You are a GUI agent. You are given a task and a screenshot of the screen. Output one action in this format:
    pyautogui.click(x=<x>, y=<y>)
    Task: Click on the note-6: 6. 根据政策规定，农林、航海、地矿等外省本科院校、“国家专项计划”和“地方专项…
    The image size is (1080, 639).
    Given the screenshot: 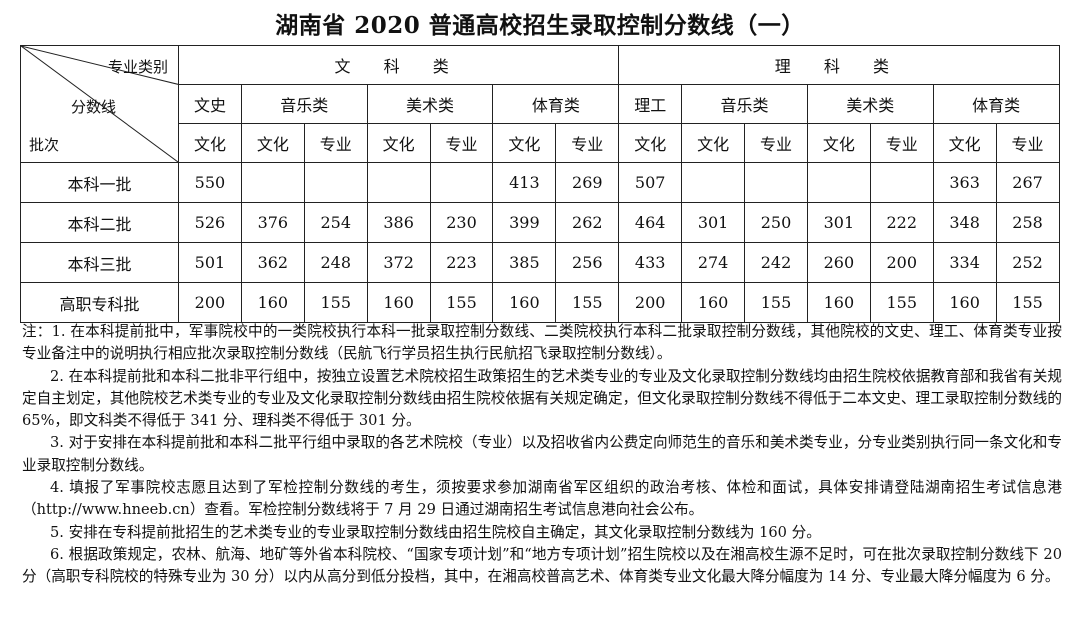 What is the action you would take?
    pyautogui.click(x=542, y=565)
    